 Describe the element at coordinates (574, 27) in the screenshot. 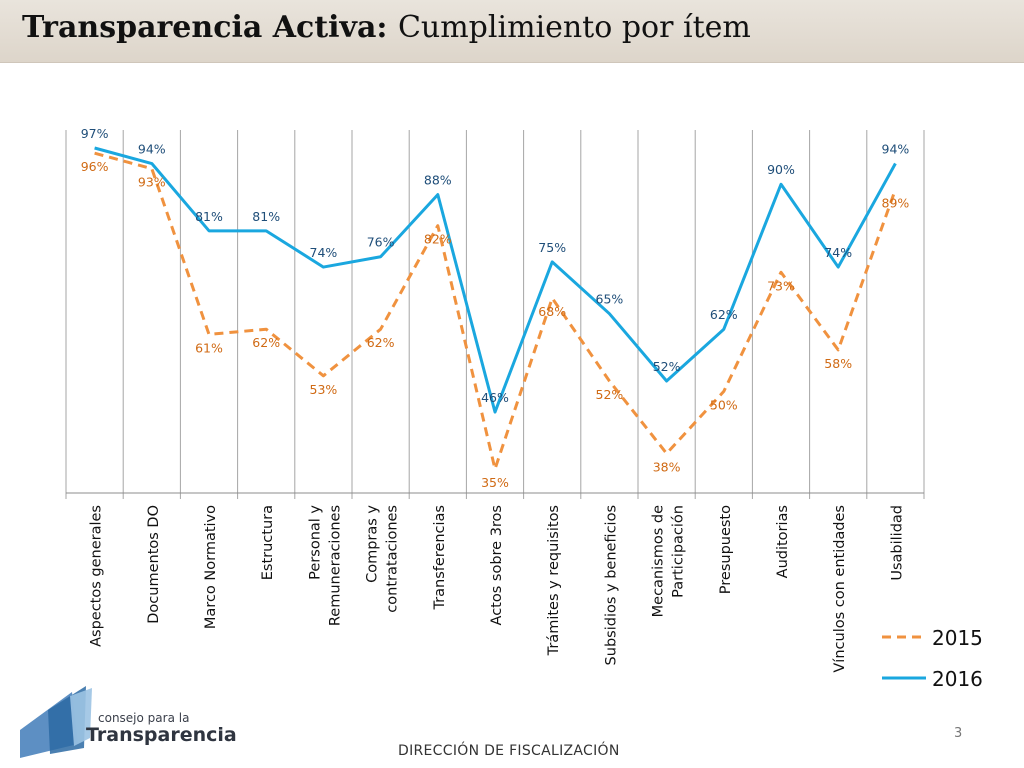

I see `page-title-normal: Cumplimiento por ítem` at that location.